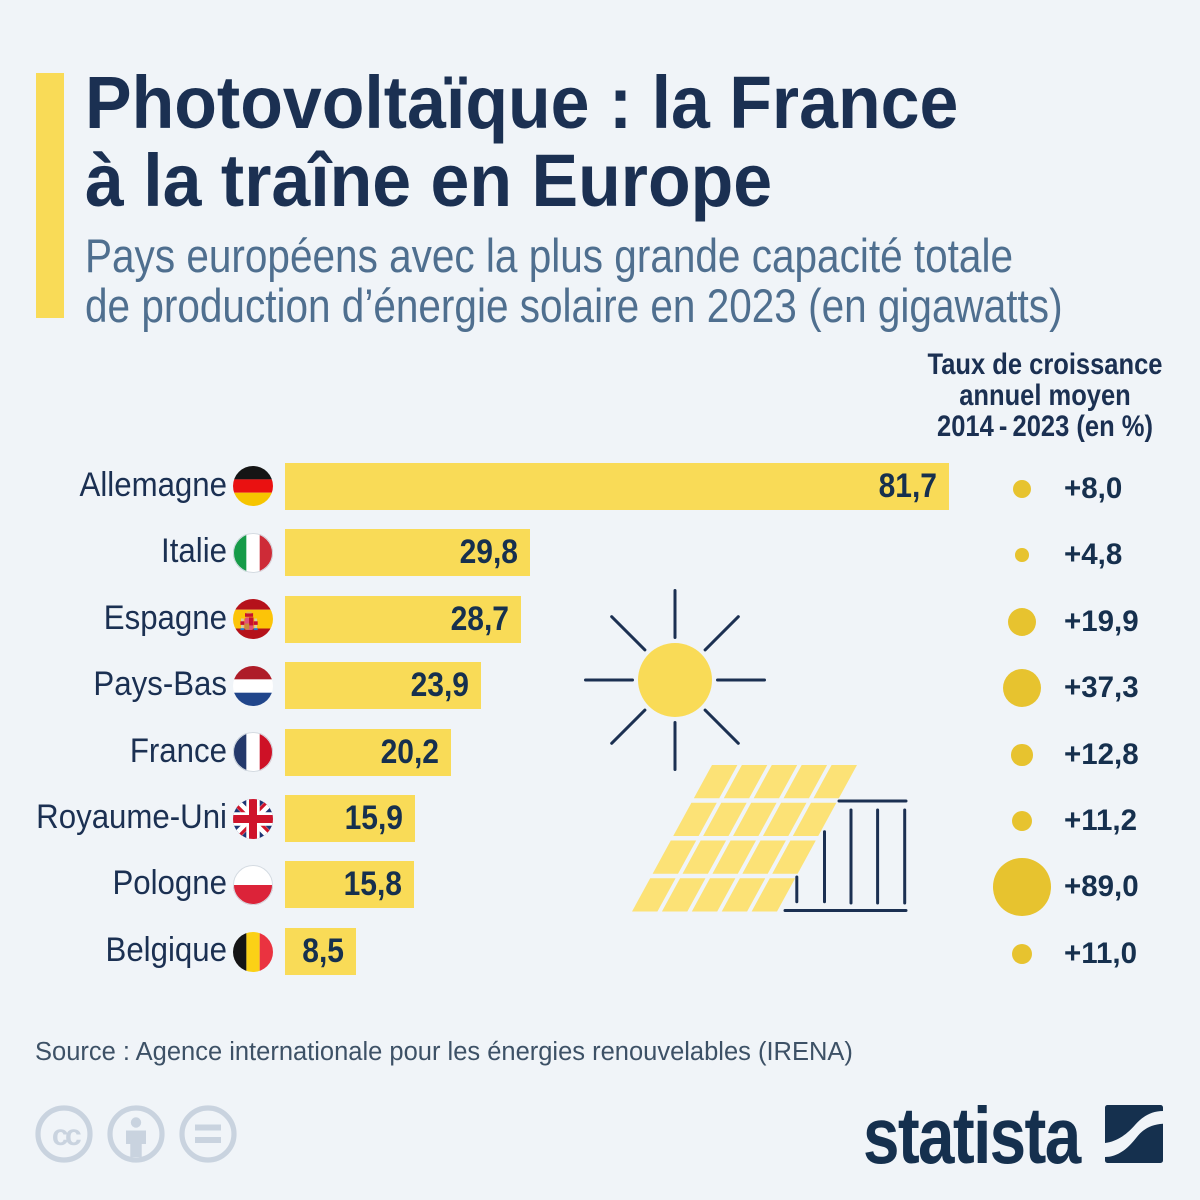 Image resolution: width=1200 pixels, height=1200 pixels. What do you see at coordinates (66, 1135) in the screenshot?
I see `svg-text: cc` at bounding box center [66, 1135].